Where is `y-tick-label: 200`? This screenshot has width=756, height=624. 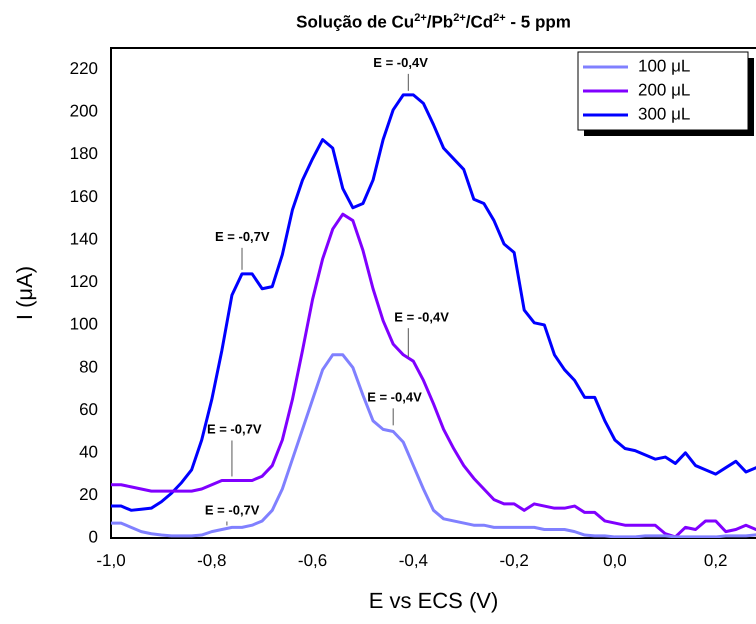
y-tick-label: 200 is located at coordinates (84, 111).